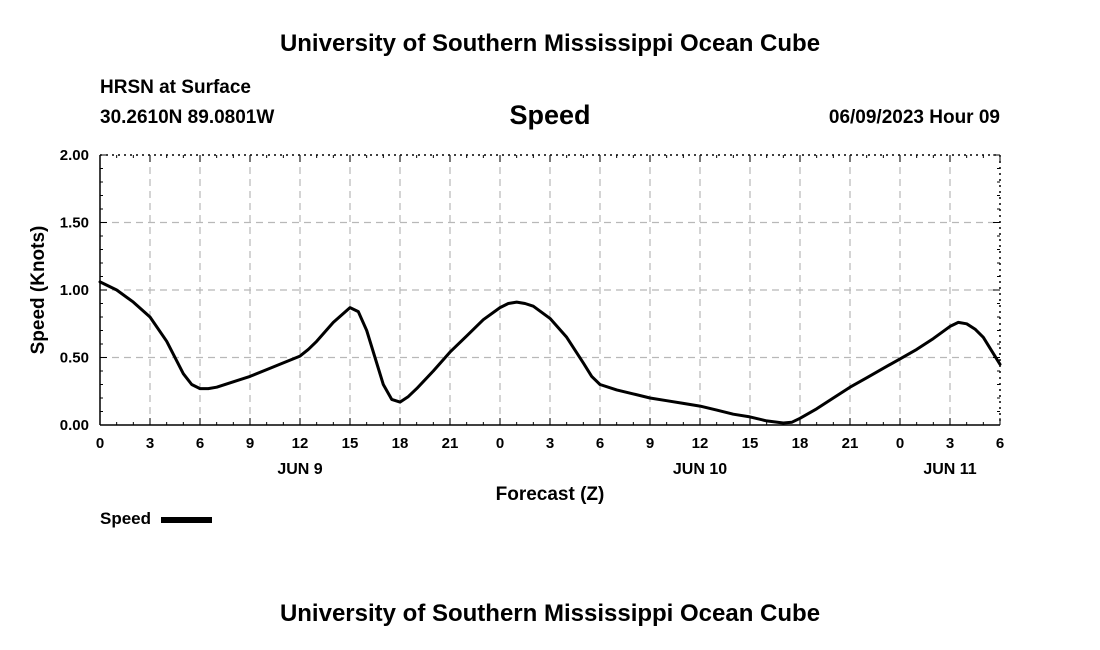 The height and width of the screenshot is (650, 1100). Describe the element at coordinates (74, 425) in the screenshot. I see `y-tick-label: 0.00` at that location.